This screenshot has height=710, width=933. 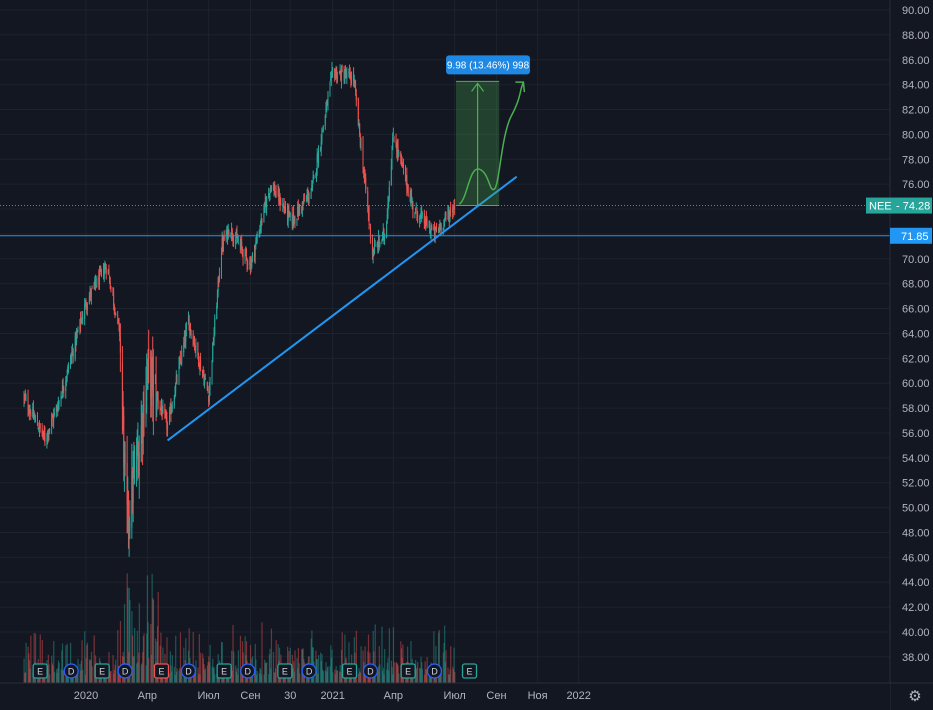 I want to click on gear-icon: ⚙, so click(x=915, y=696).